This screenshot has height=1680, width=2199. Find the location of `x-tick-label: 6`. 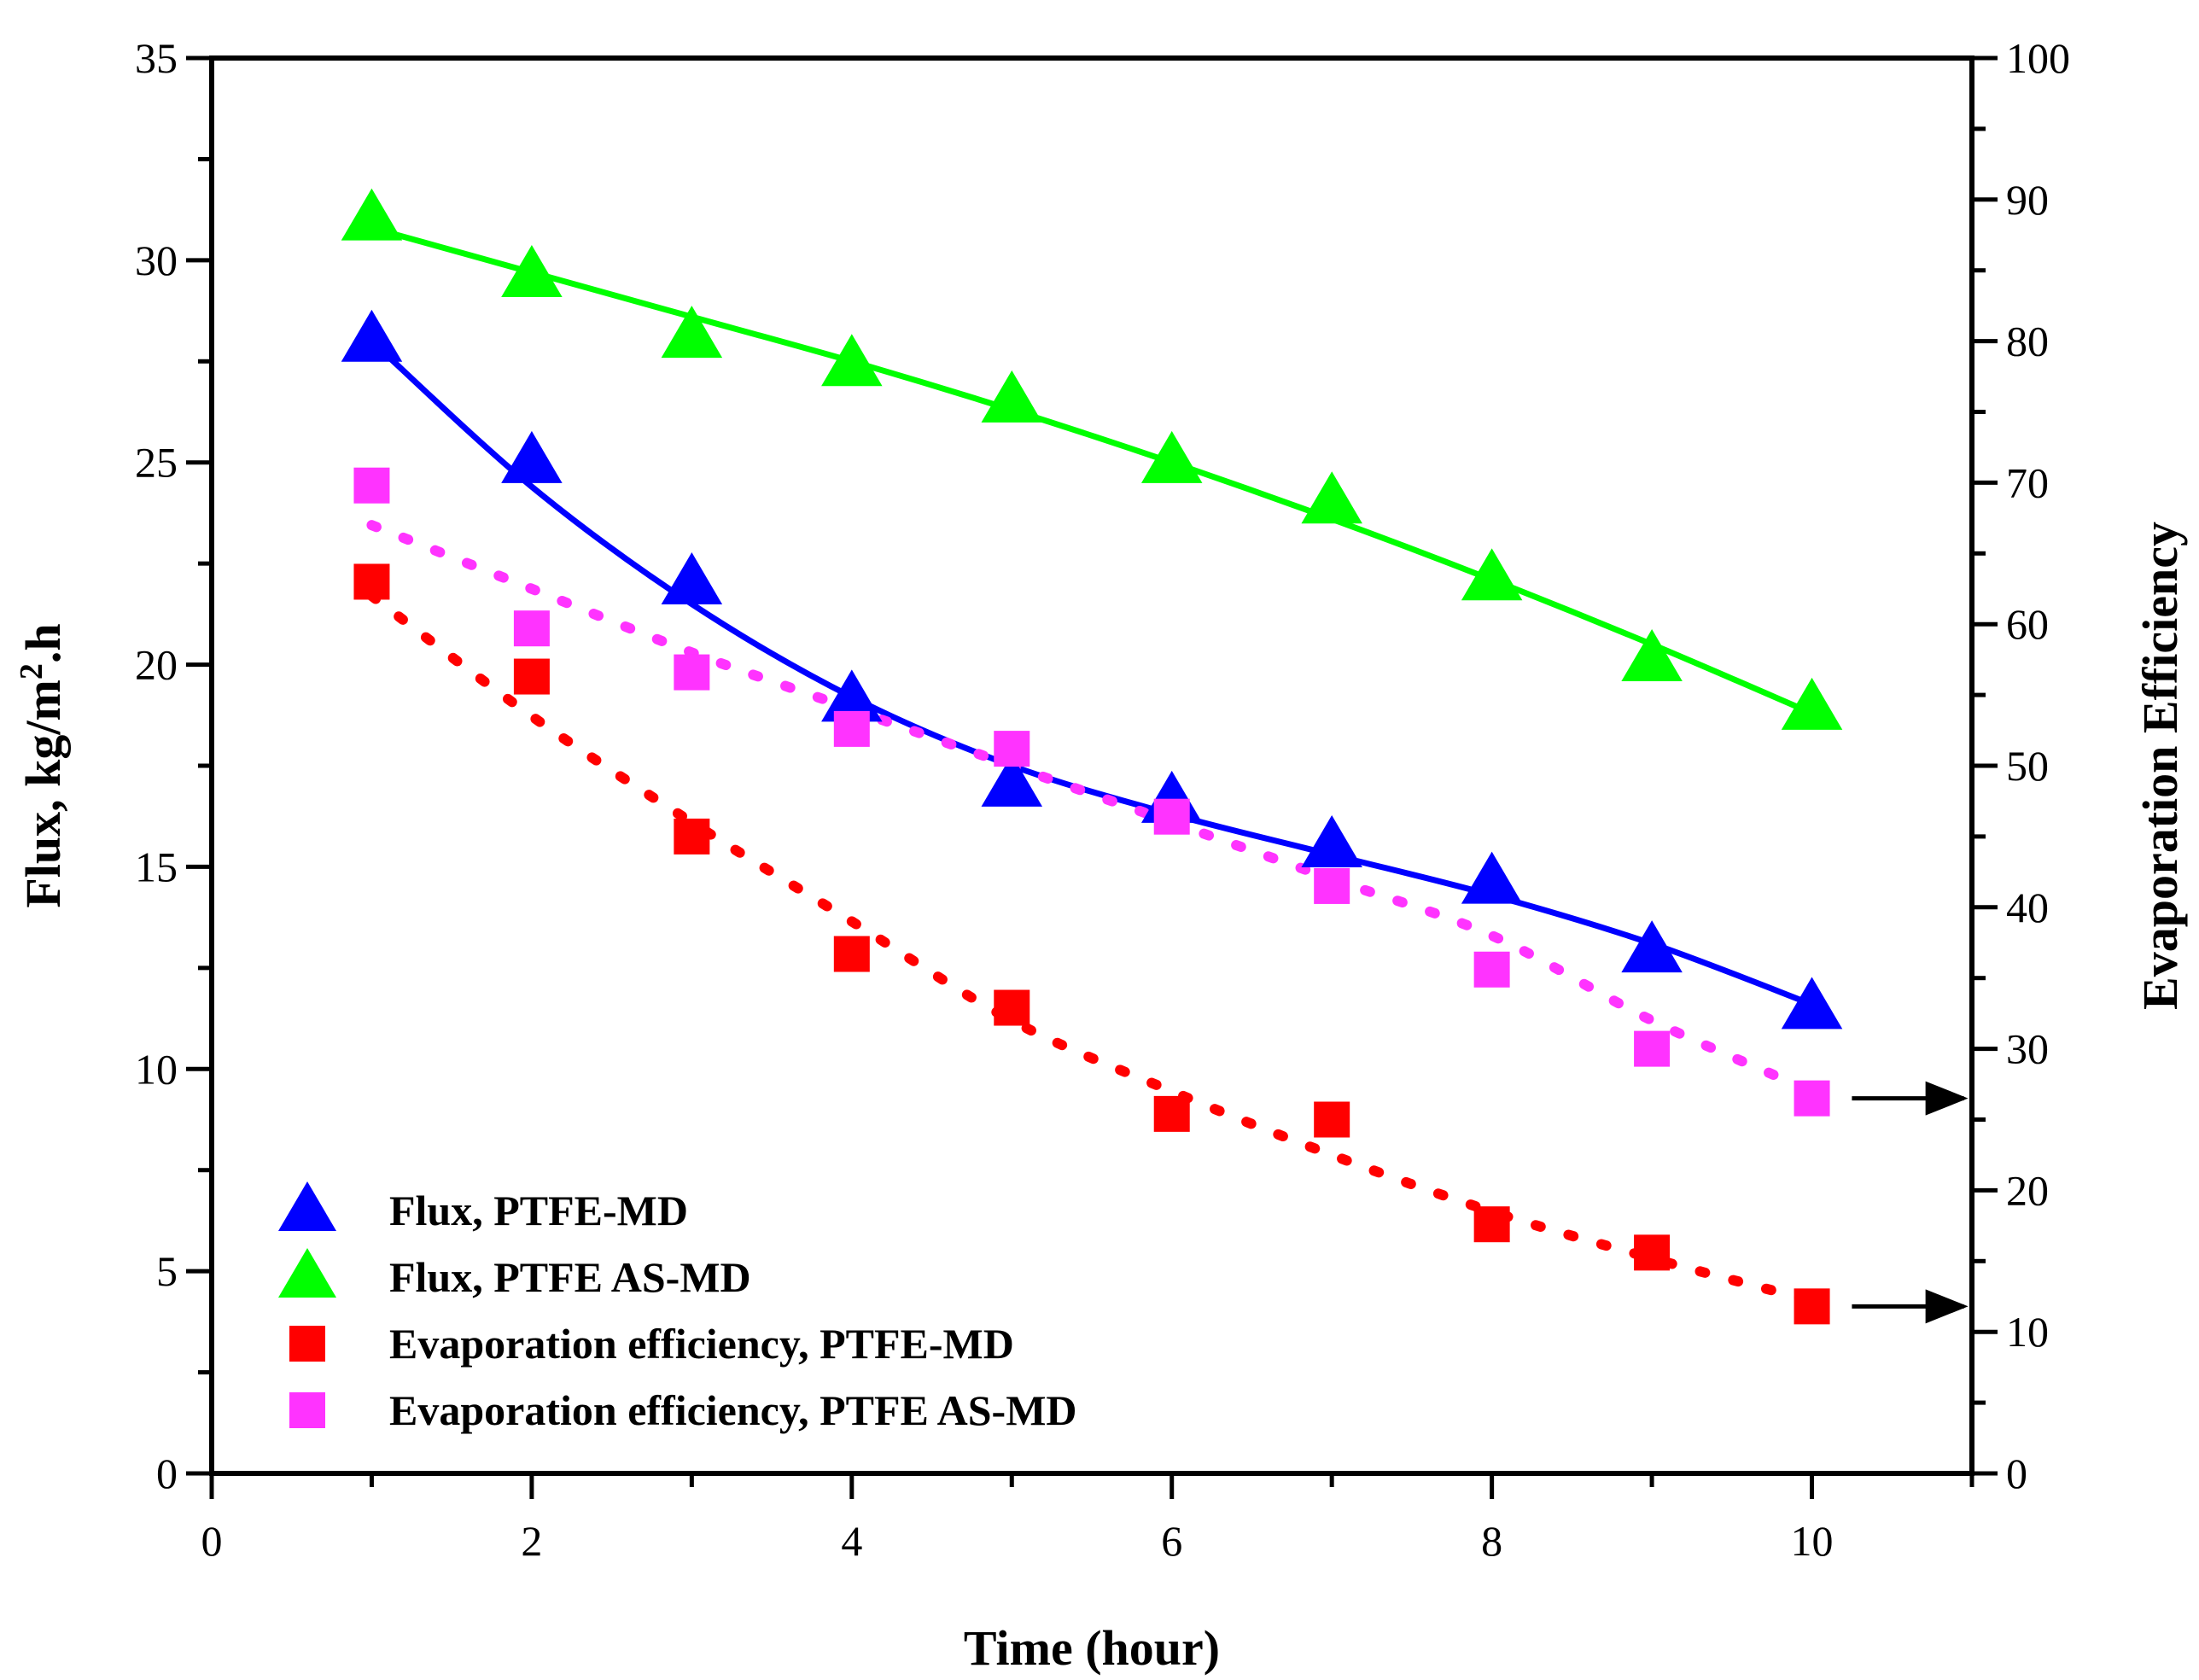

x-tick-label: 6 is located at coordinates (1171, 1541).